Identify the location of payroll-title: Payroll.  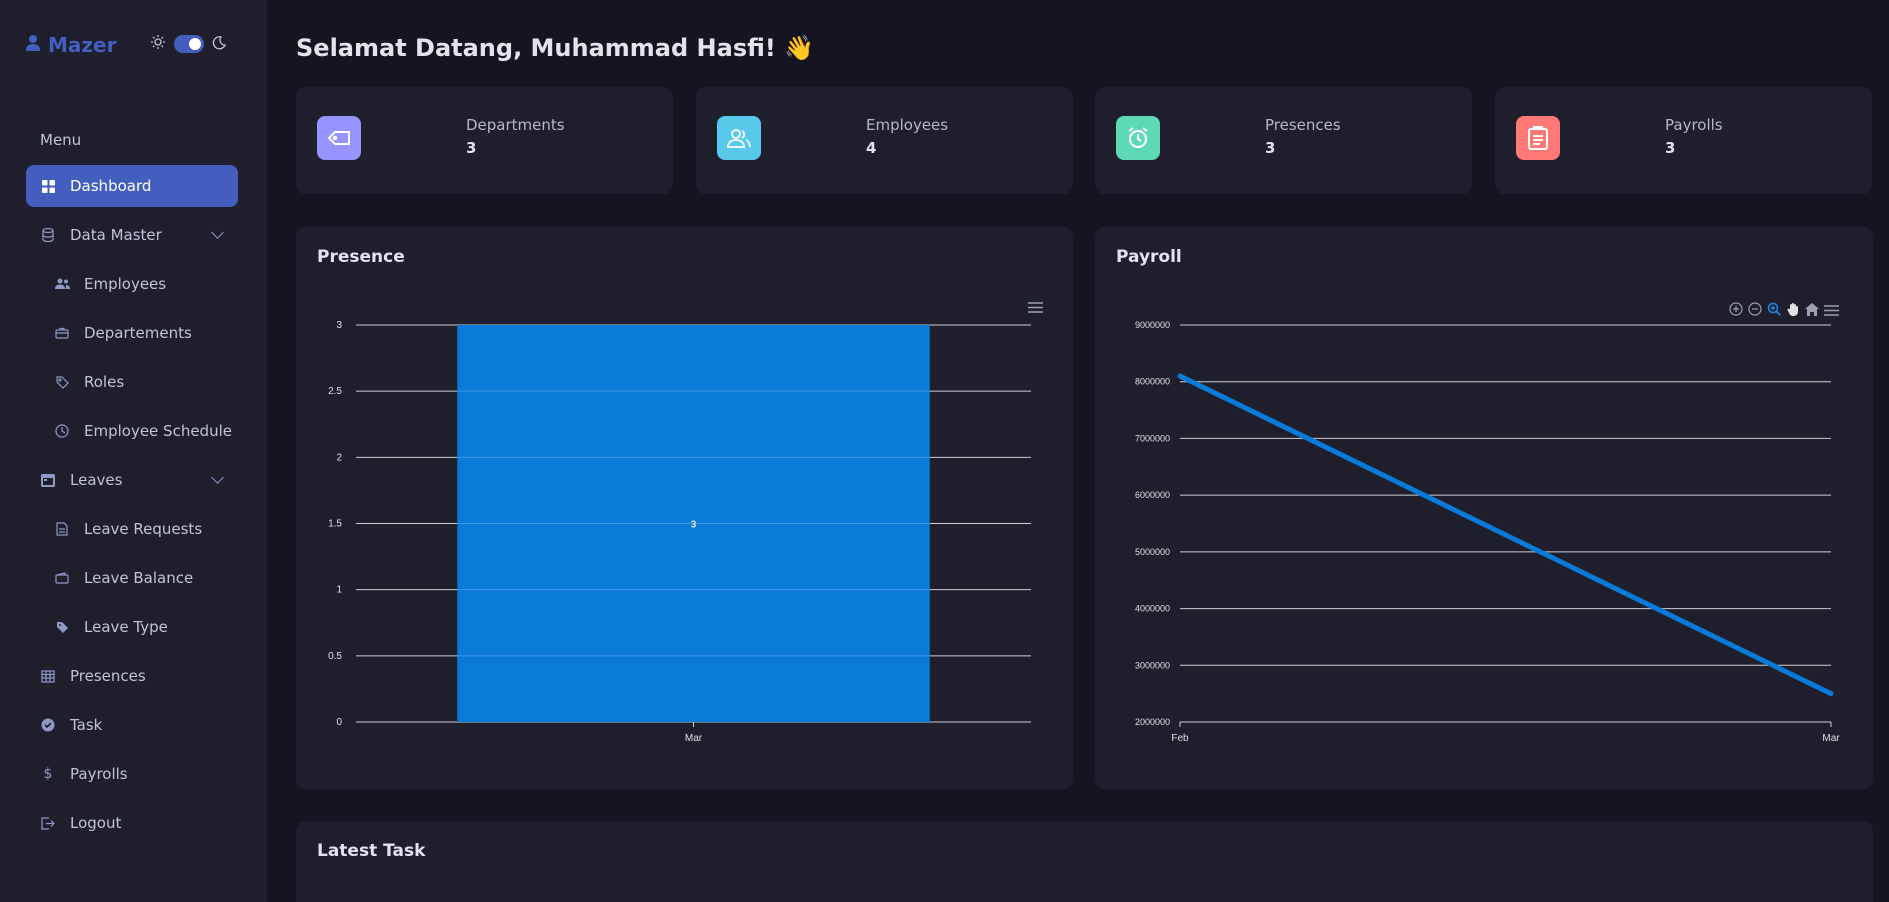
(1149, 257).